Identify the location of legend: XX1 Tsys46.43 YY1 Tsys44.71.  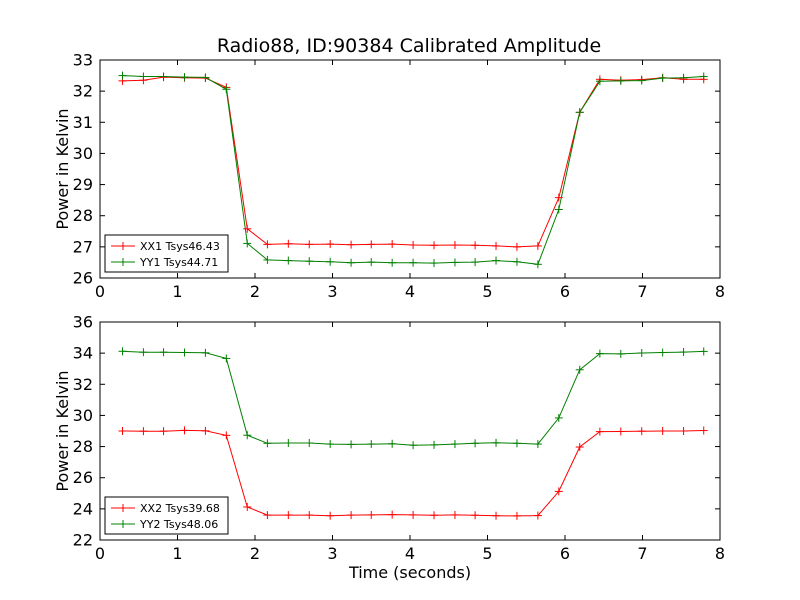
(166, 253).